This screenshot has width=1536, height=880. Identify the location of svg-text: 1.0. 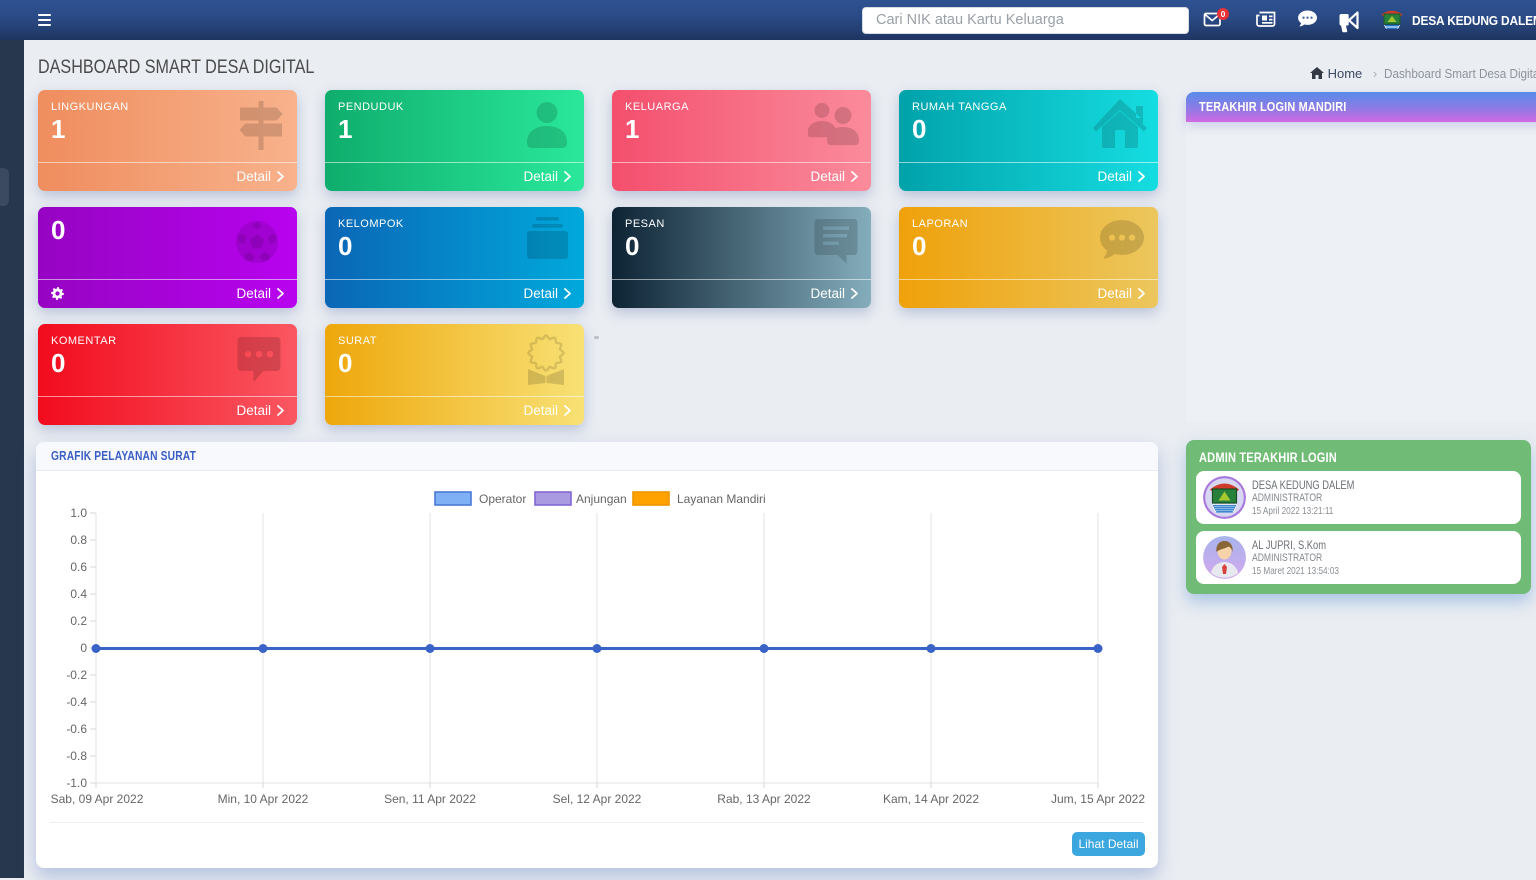
(78, 513).